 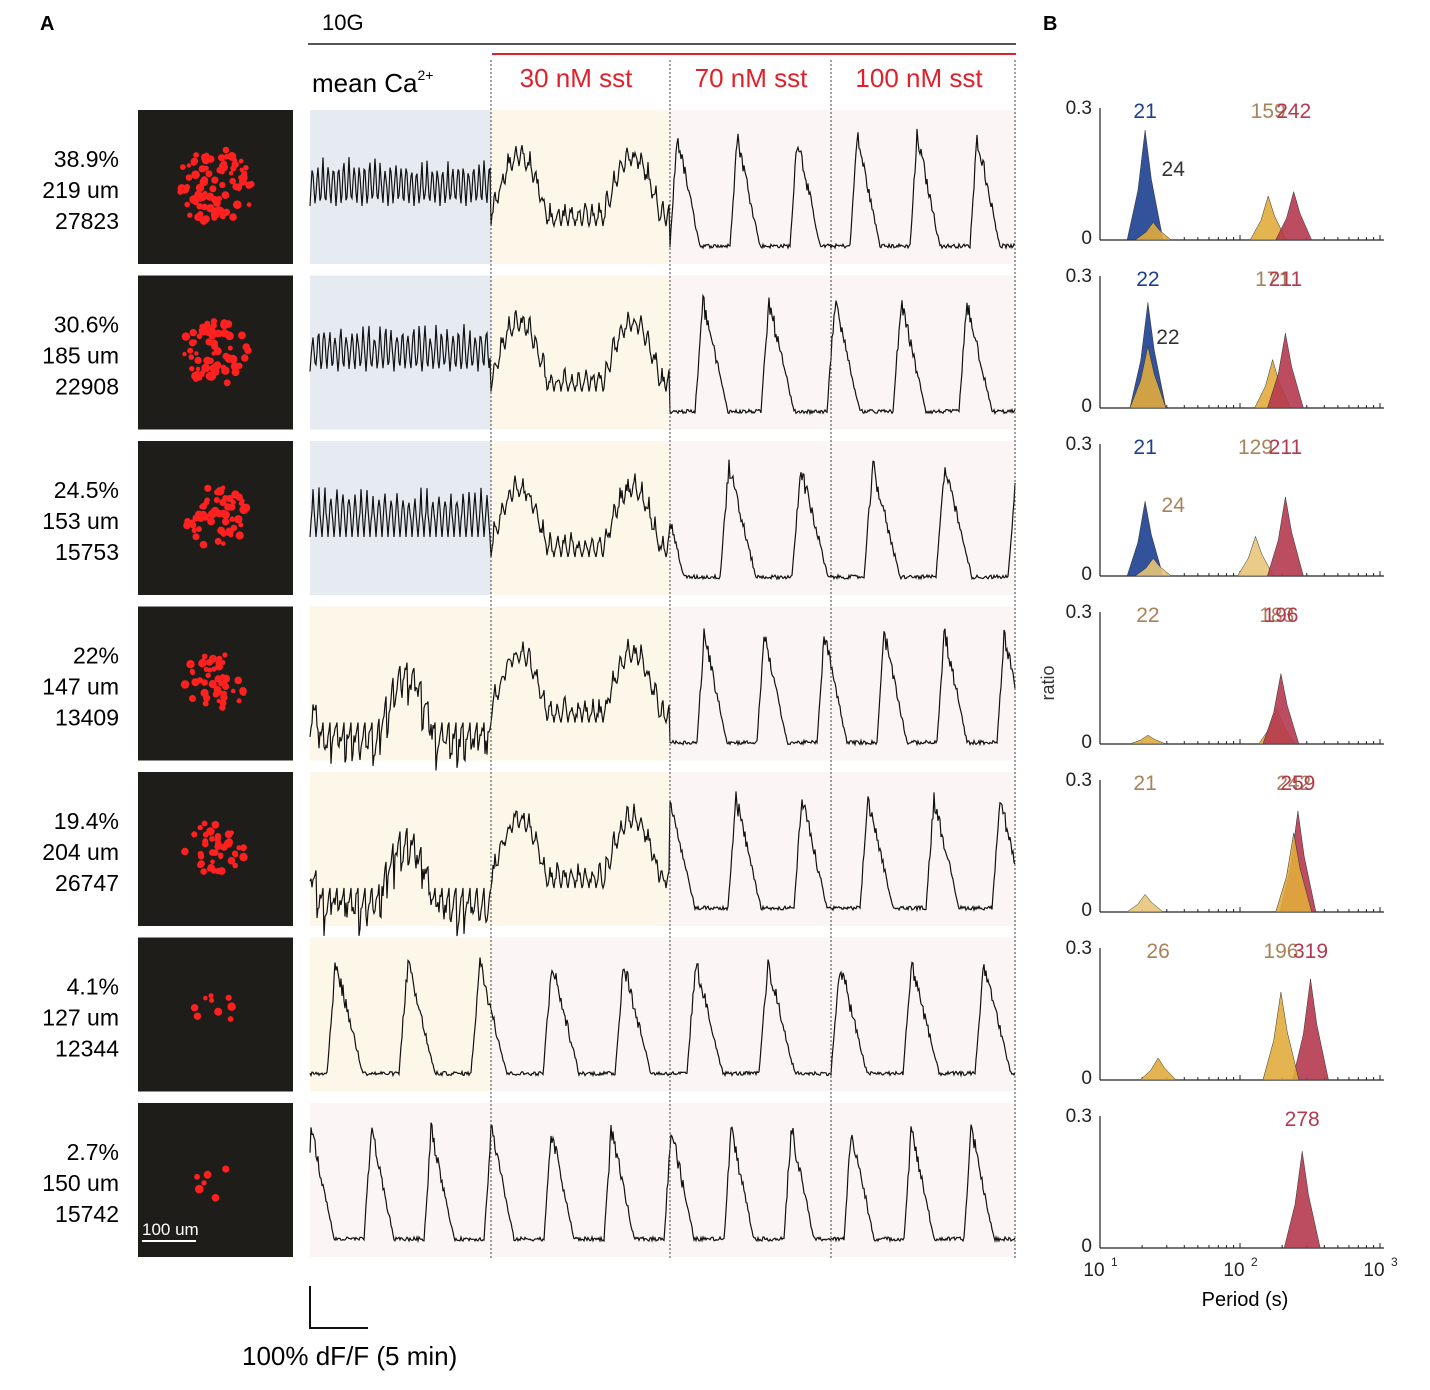 What do you see at coordinates (215, 1180) in the screenshot?
I see `islet-image` at bounding box center [215, 1180].